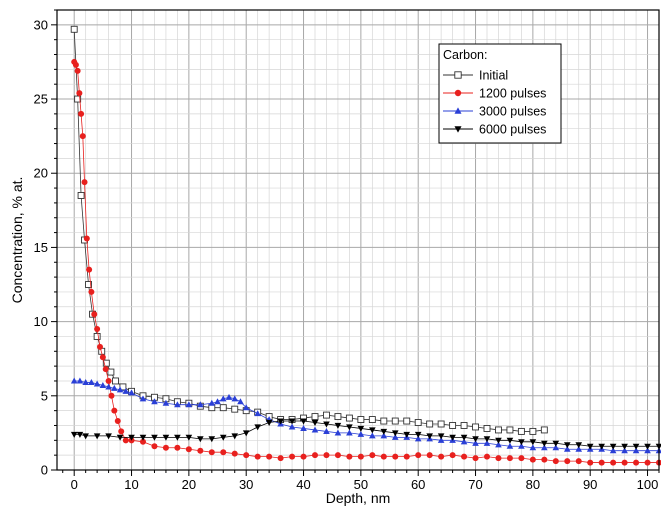 This screenshot has height=510, width=661. Describe the element at coordinates (41, 99) in the screenshot. I see `y-tick-label: 25` at that location.